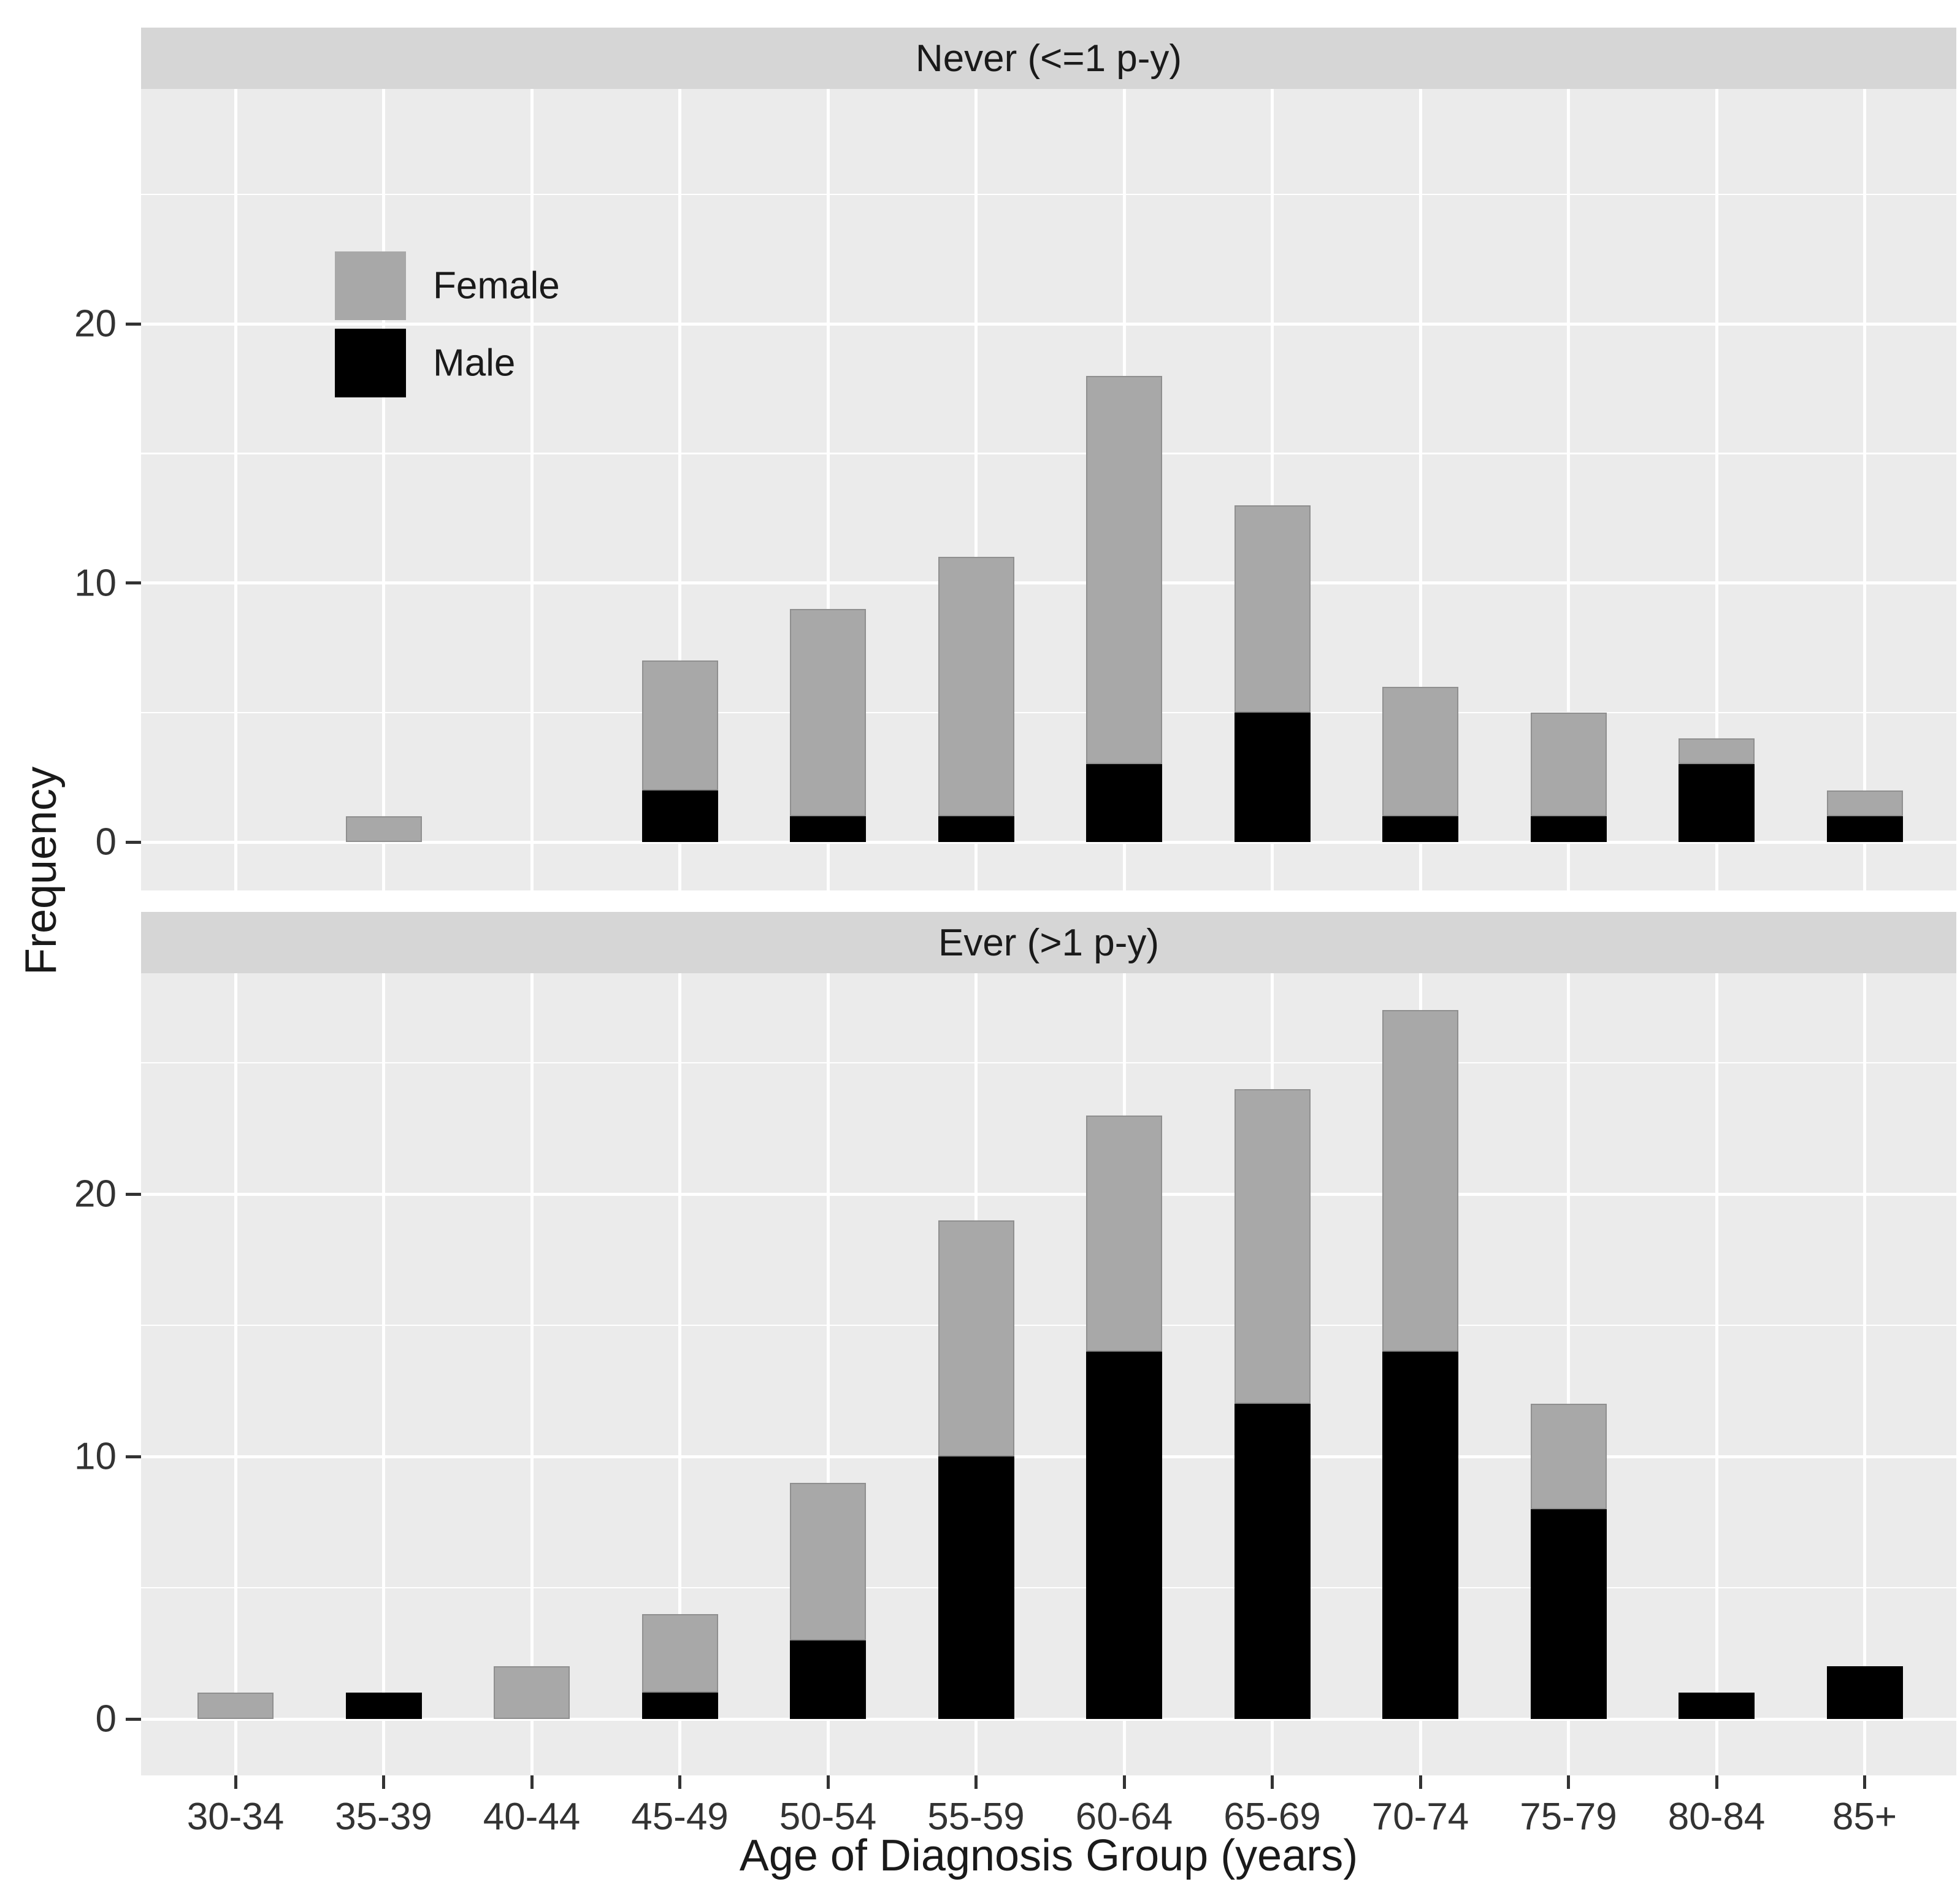  I want to click on x-tick-label: 55-59, so click(976, 1817).